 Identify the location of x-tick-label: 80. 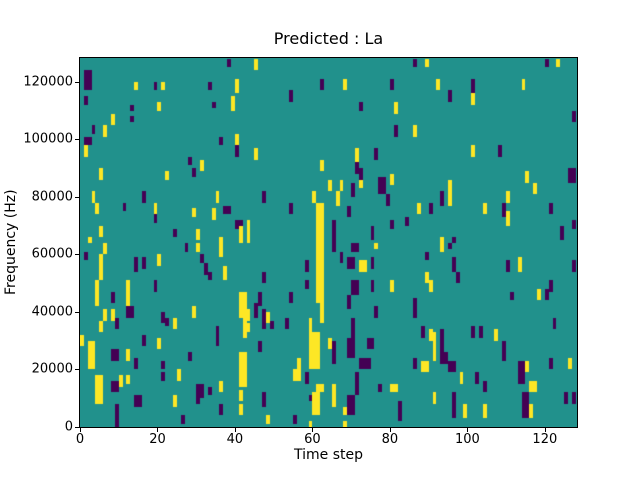
(390, 439).